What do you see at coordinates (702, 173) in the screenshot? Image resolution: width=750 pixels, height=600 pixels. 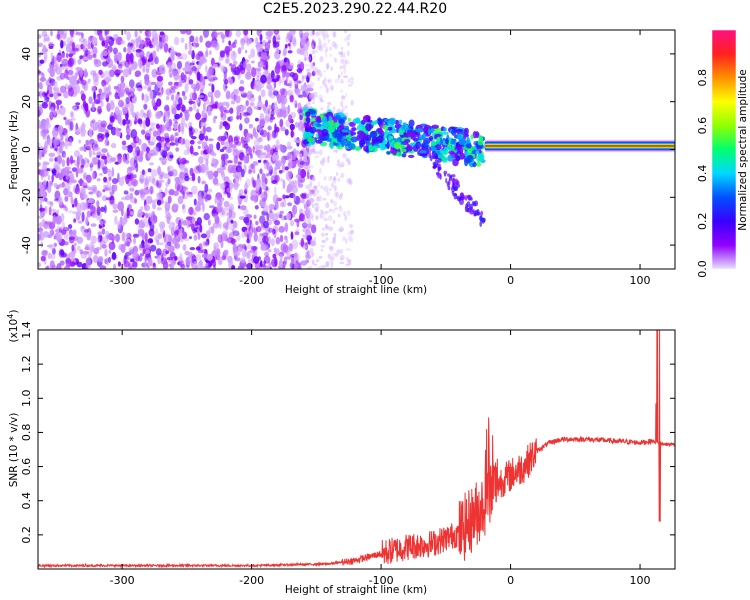 I see `colorbar-ticks: 0.00.20.40.60.8` at bounding box center [702, 173].